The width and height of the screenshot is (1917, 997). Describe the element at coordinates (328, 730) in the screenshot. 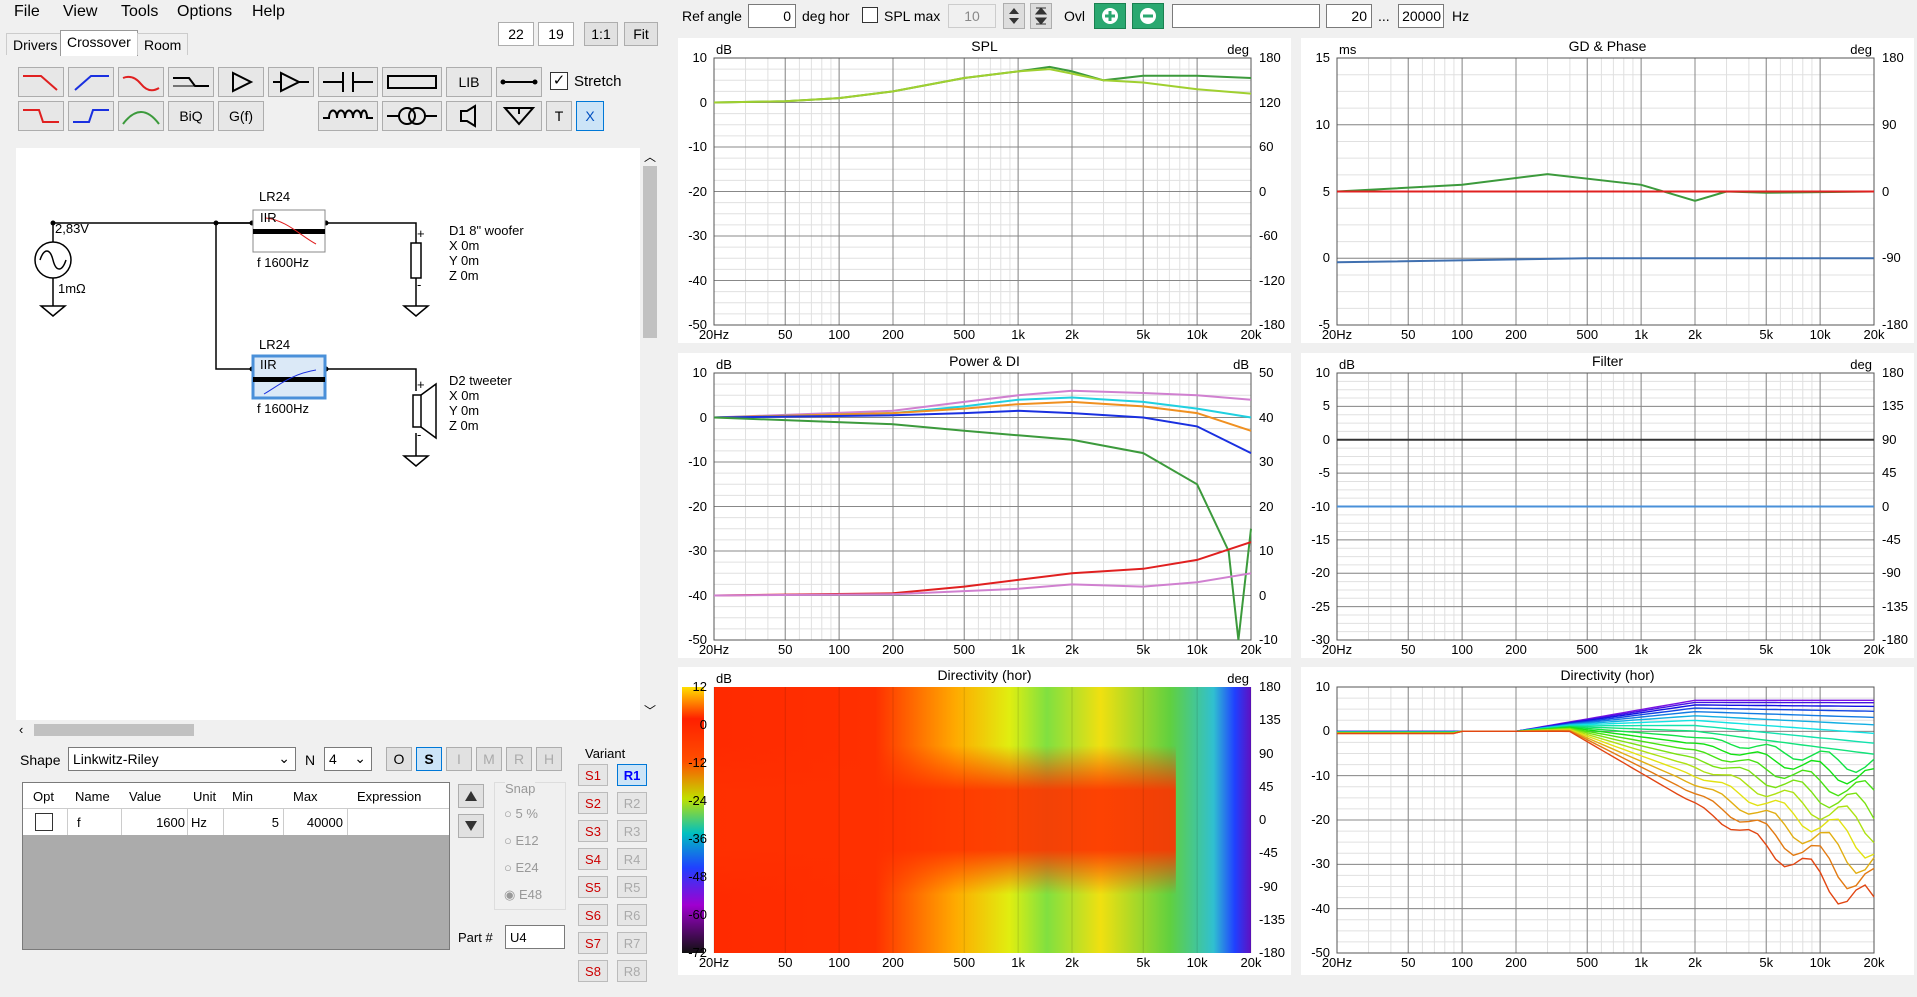

I see `horizontal-scrollbar: ‹` at that location.